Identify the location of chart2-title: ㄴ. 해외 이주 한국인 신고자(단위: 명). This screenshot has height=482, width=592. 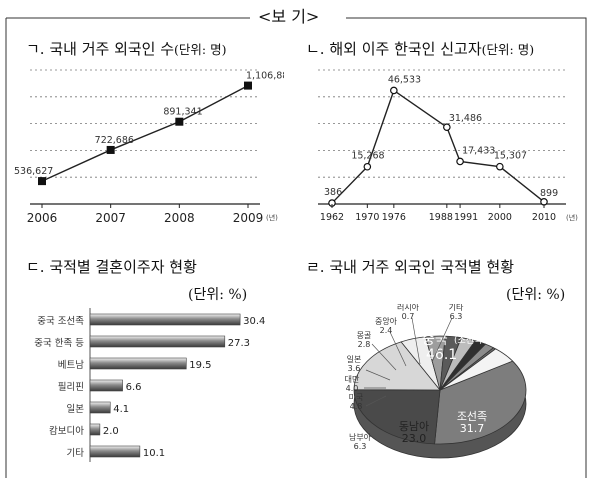
(420, 49).